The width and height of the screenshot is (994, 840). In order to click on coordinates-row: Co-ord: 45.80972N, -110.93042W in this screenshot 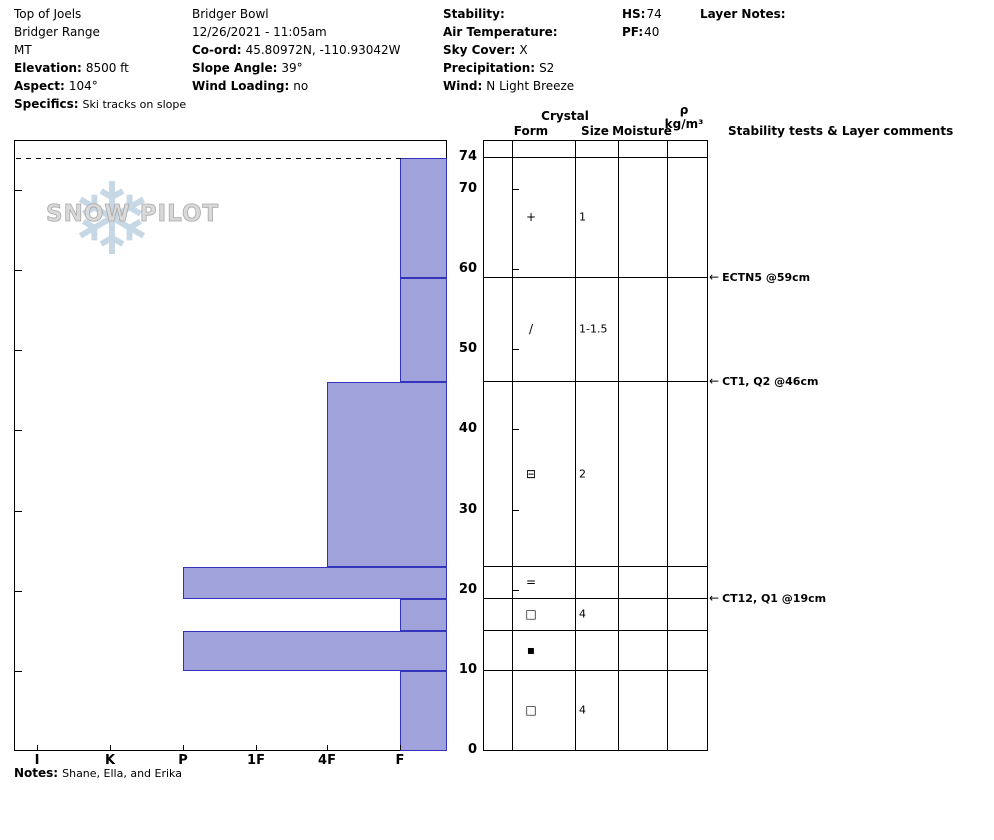, I will do `click(296, 50)`.